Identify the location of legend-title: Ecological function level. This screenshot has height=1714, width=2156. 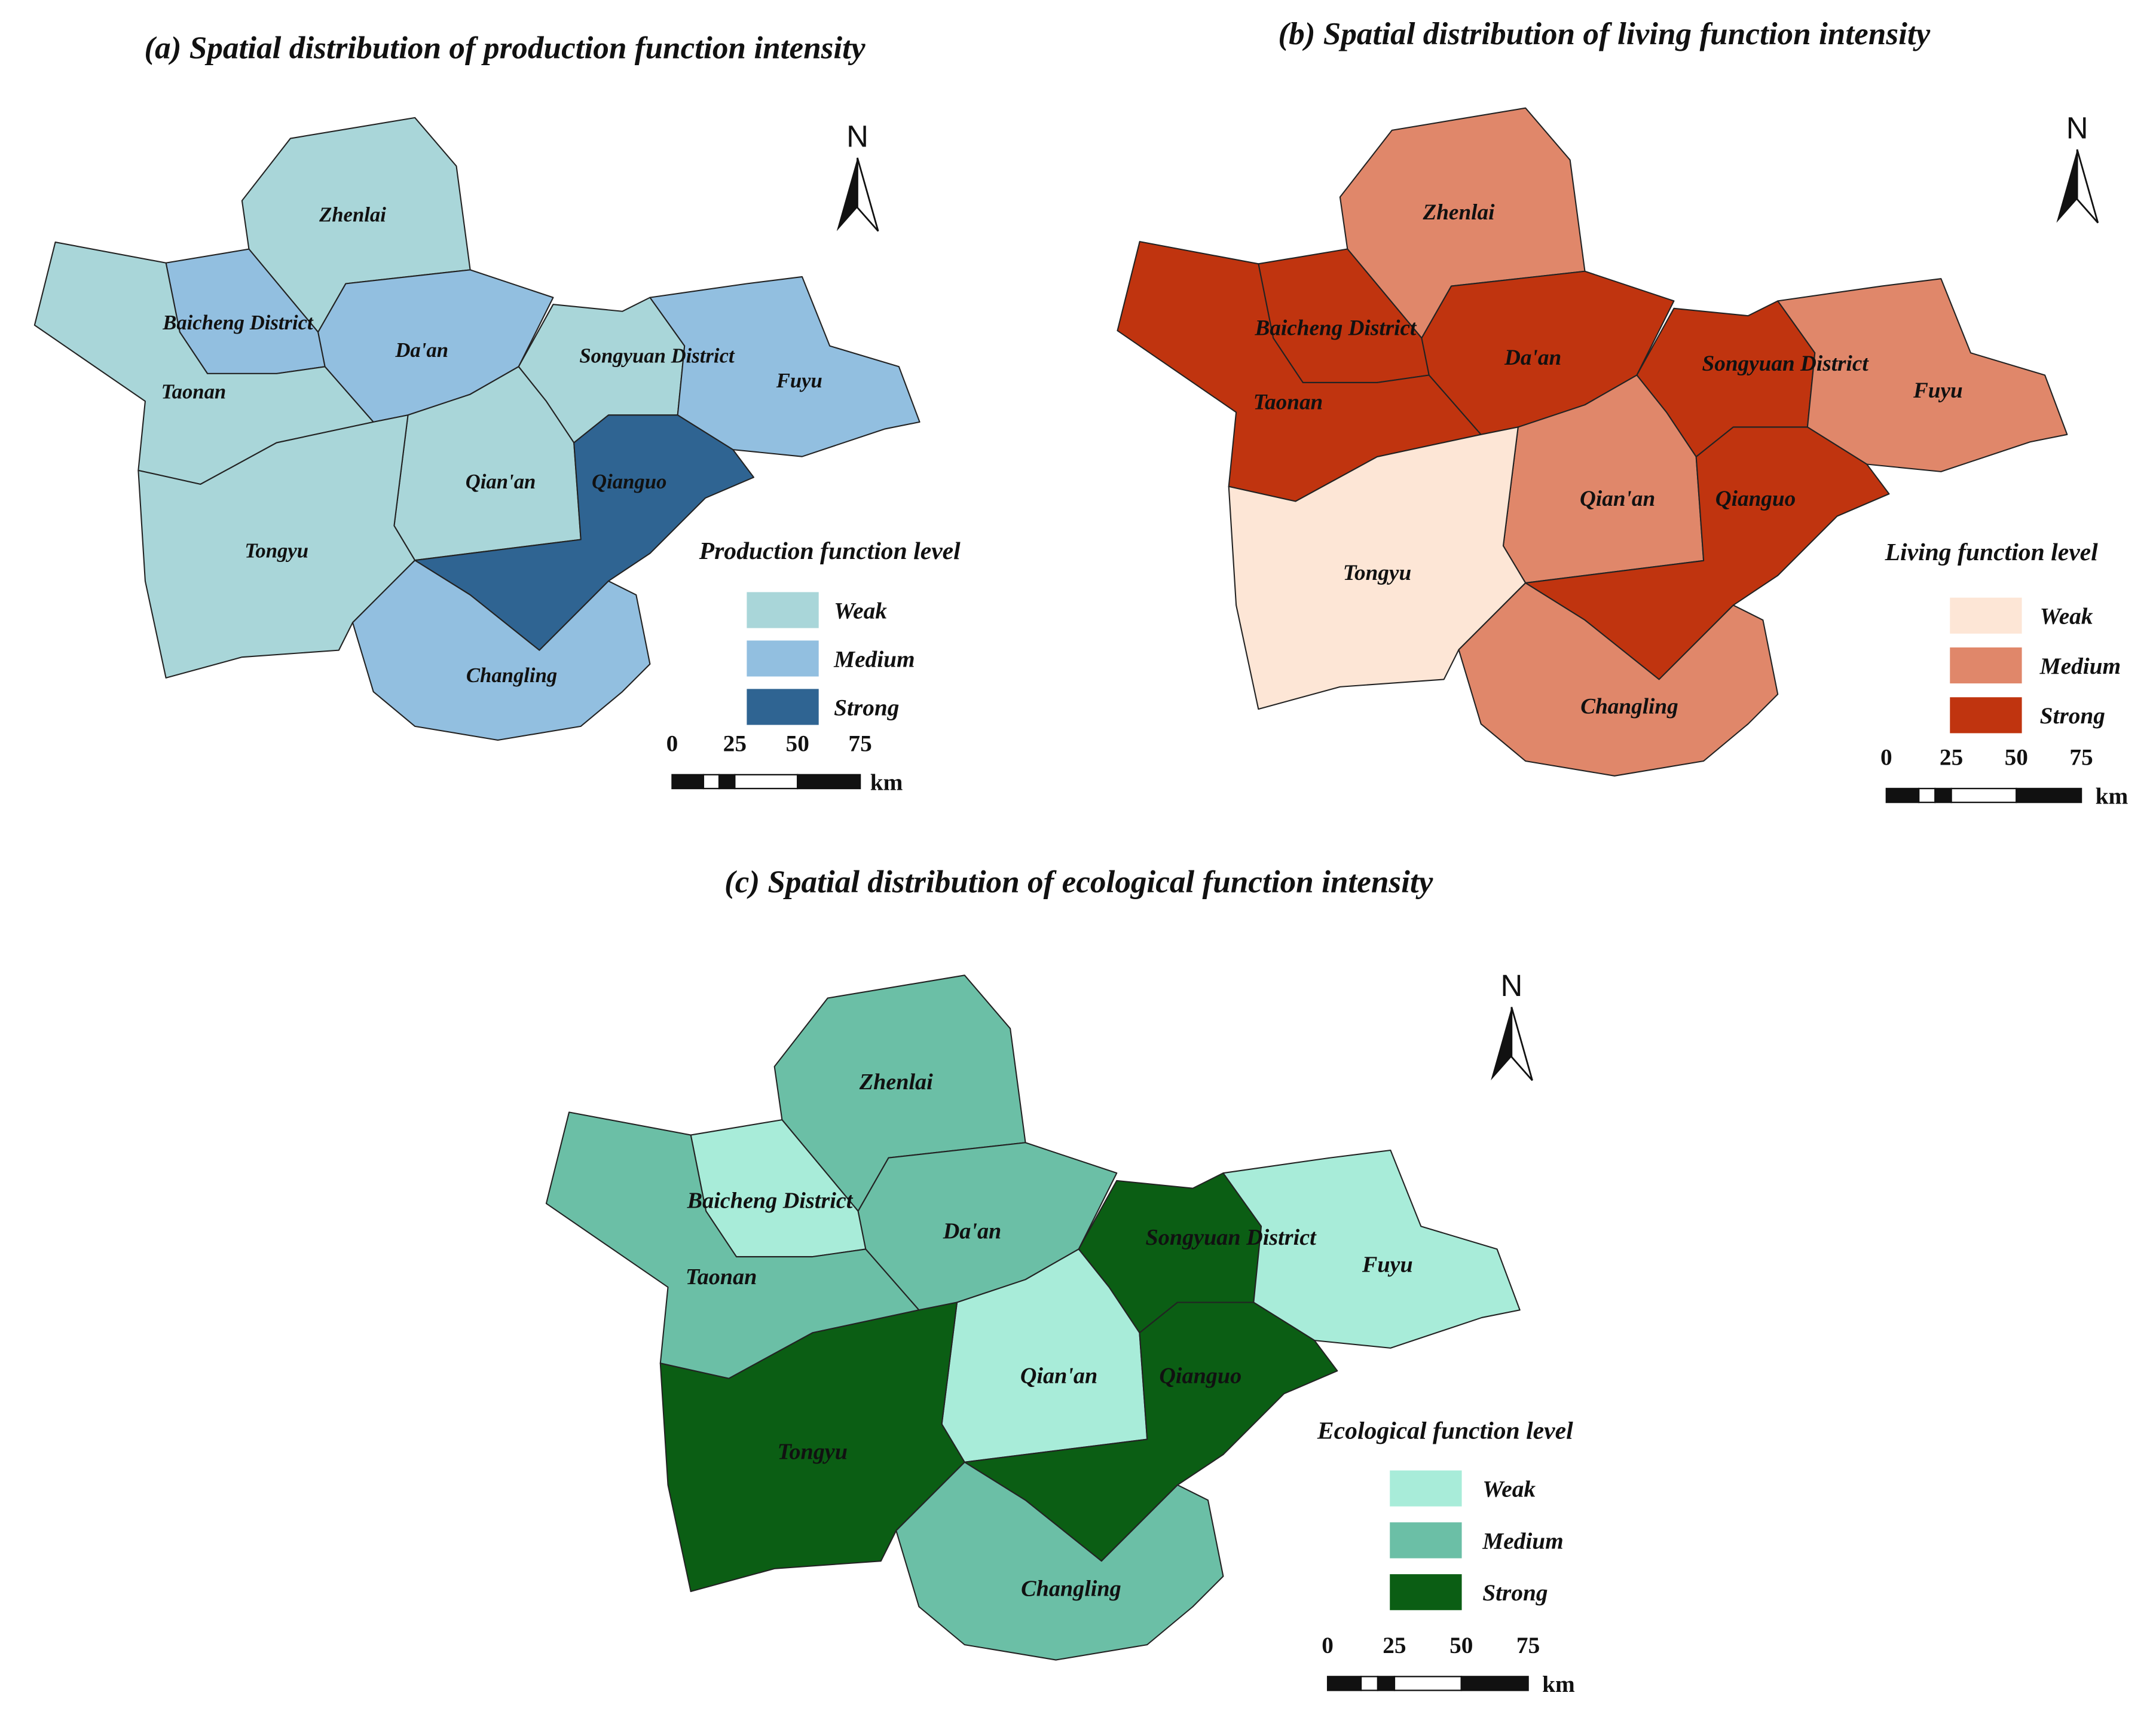
(1445, 1430).